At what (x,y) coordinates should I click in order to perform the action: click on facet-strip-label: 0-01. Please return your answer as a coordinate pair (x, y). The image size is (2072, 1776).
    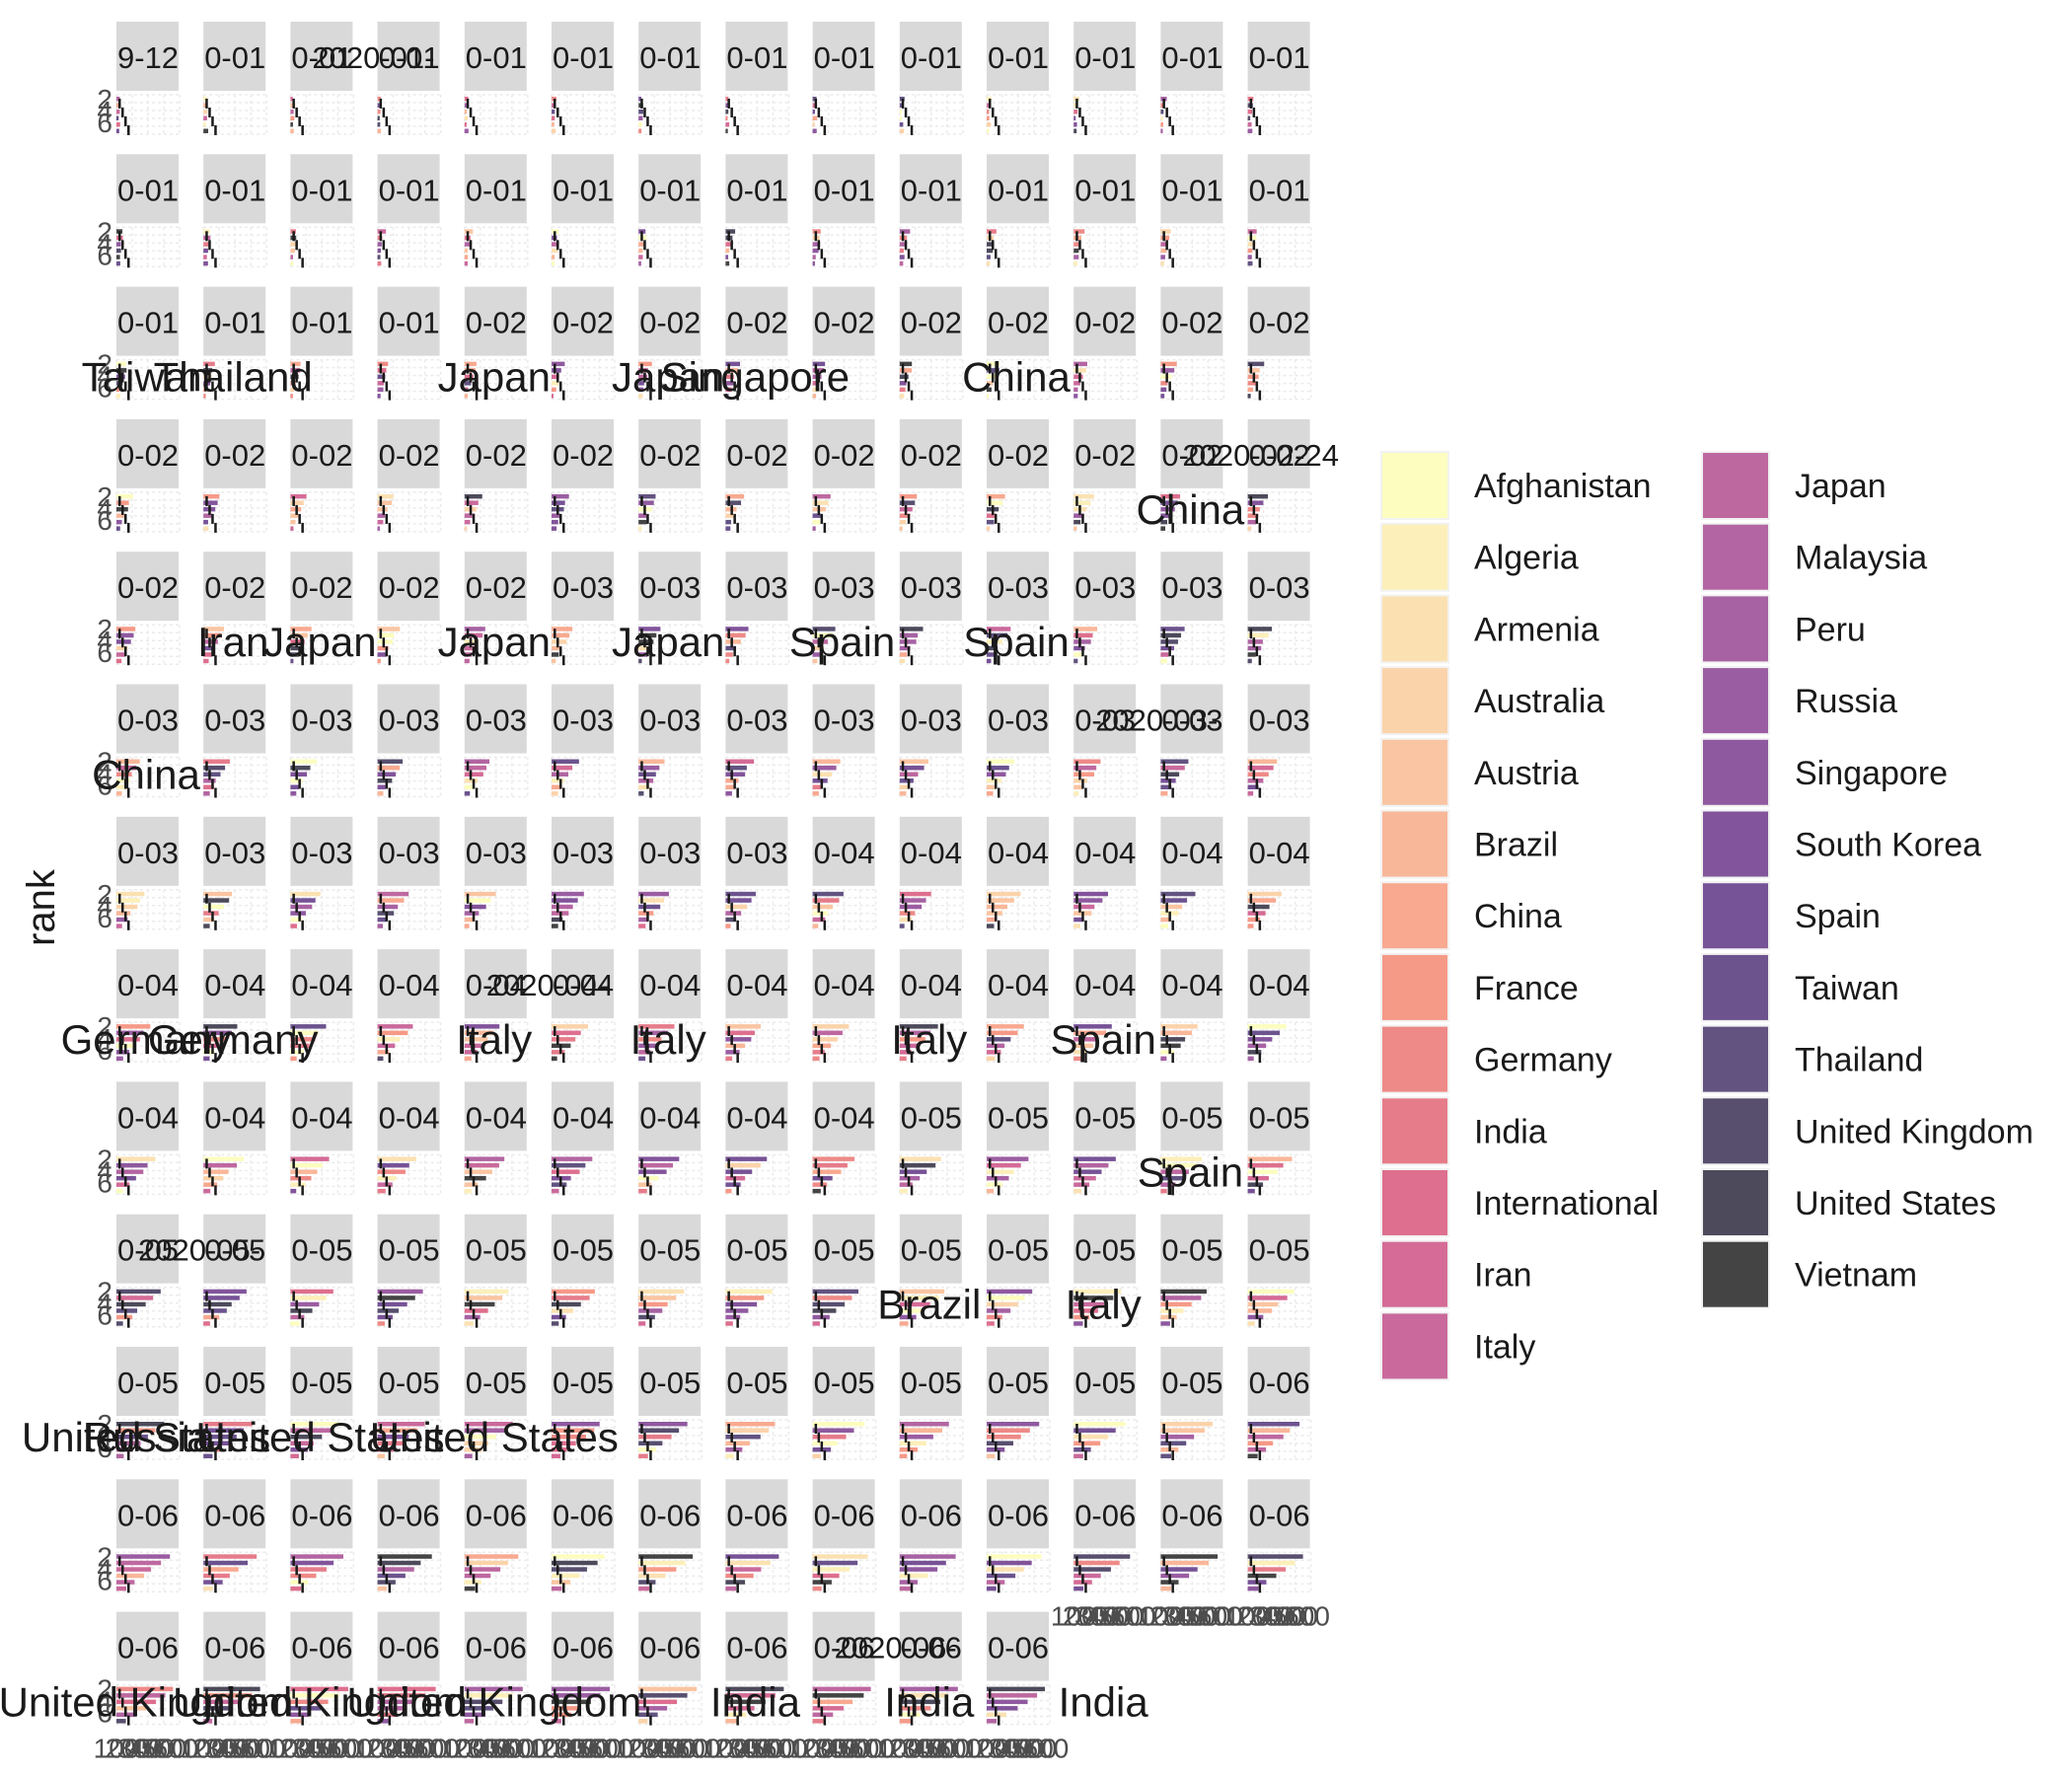
    Looking at the image, I should click on (322, 323).